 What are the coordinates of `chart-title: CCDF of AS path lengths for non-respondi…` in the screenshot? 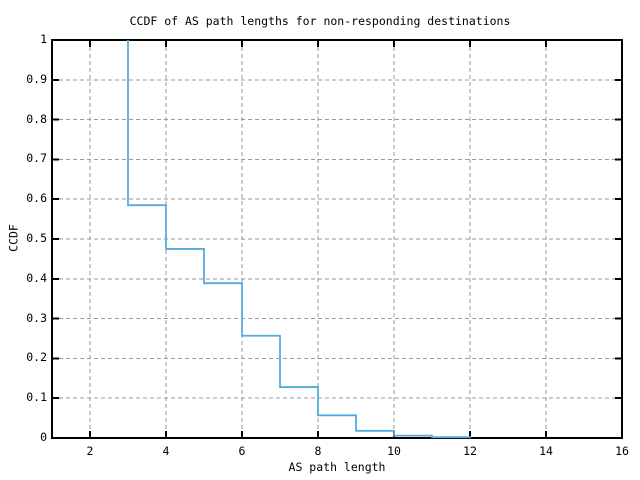 It's located at (320, 21).